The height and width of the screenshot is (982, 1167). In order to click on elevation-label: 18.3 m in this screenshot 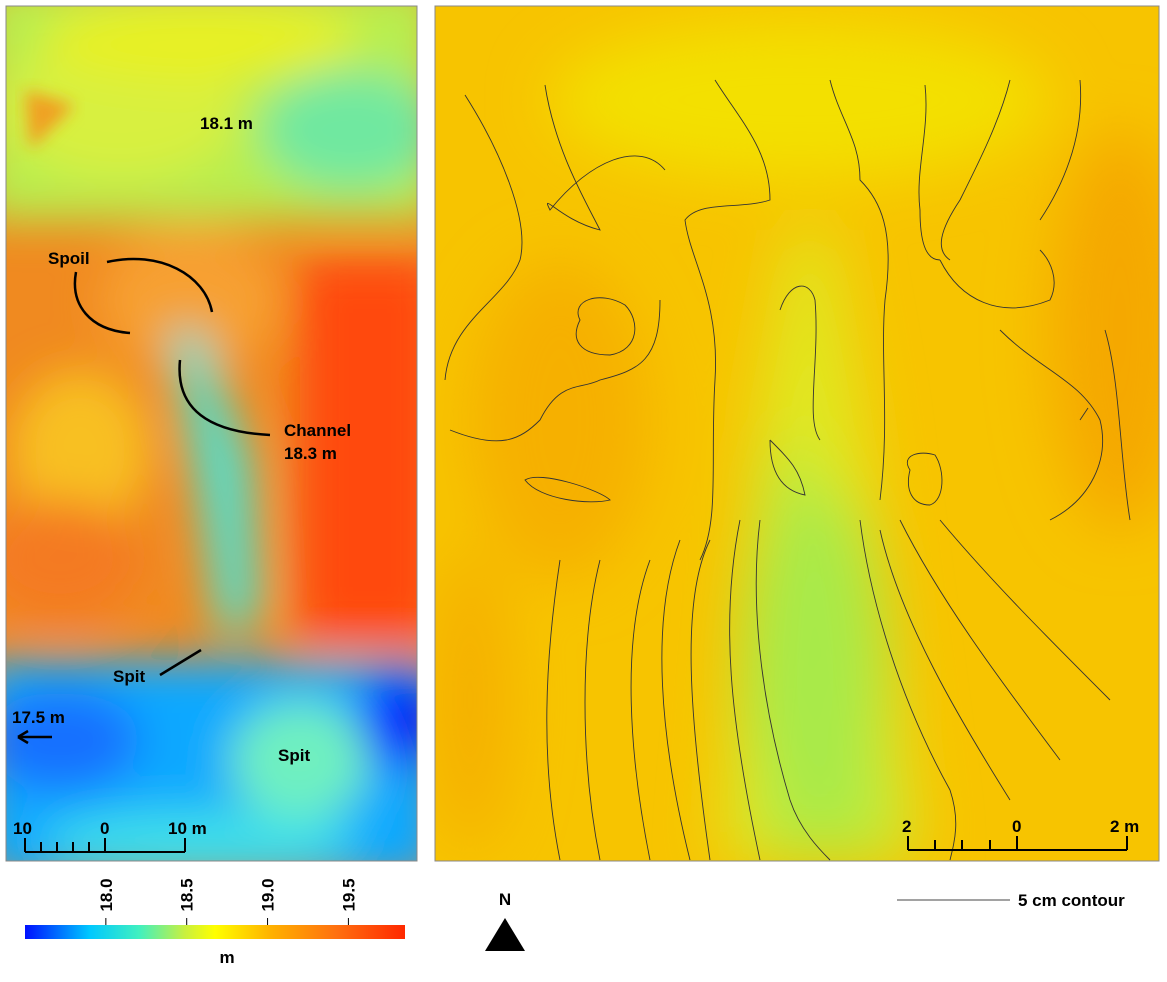, I will do `click(310, 453)`.